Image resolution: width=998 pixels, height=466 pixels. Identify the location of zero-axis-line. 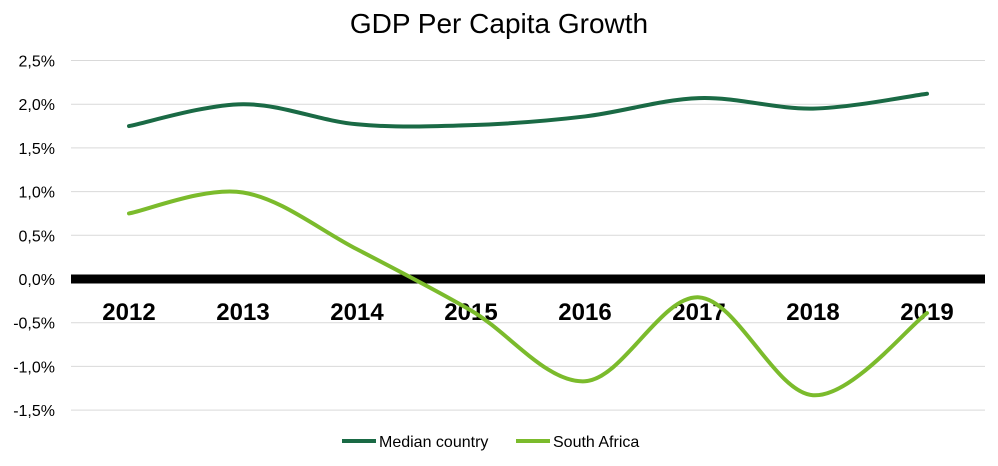
(528, 279).